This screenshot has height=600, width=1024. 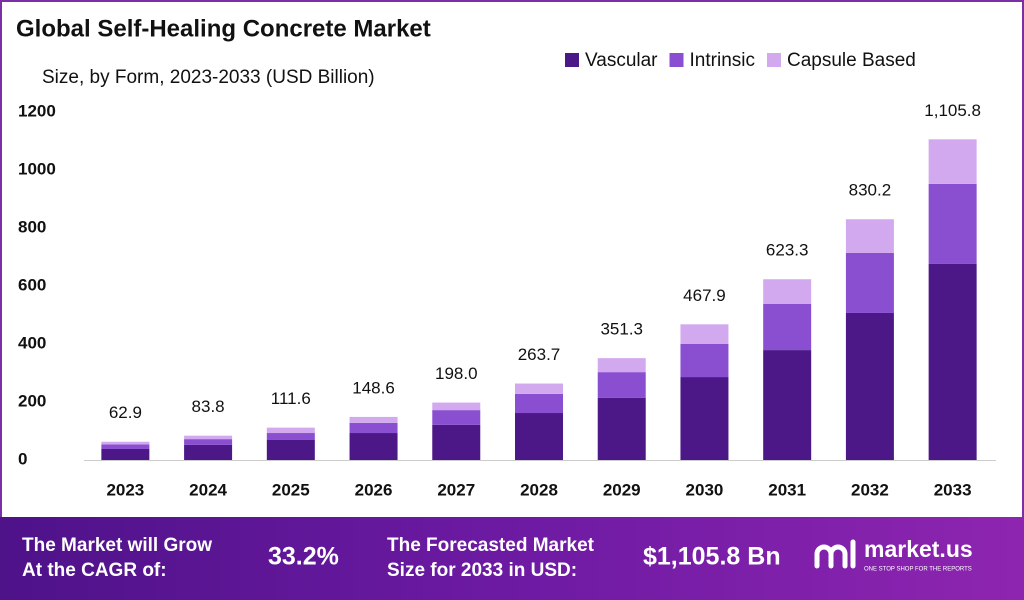 What do you see at coordinates (374, 489) in the screenshot?
I see `x-tick-label: 2026` at bounding box center [374, 489].